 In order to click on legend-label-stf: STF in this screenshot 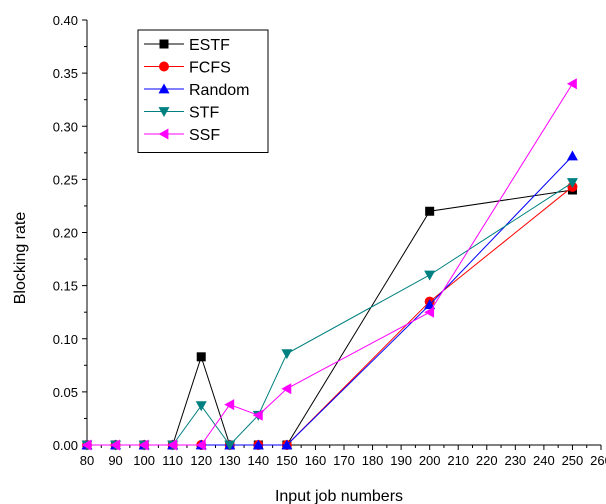, I will do `click(204, 113)`.